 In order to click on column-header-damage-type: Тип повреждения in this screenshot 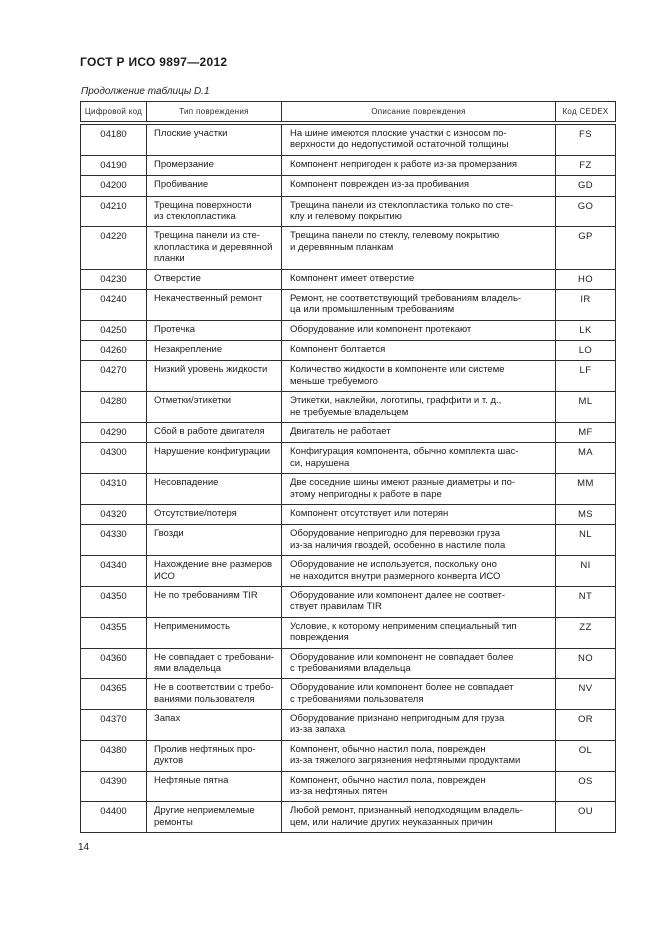, I will do `click(214, 113)`.